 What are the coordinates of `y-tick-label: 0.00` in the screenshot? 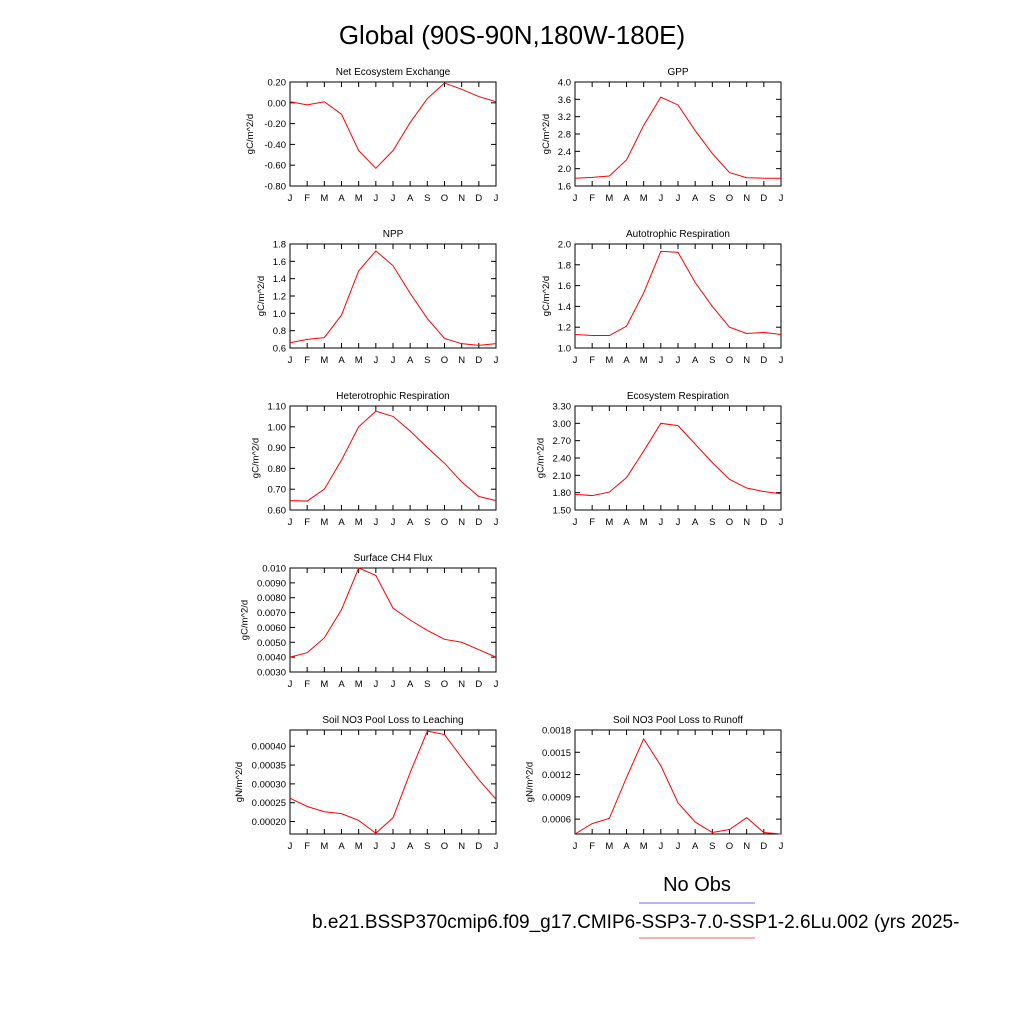 It's located at (277, 103).